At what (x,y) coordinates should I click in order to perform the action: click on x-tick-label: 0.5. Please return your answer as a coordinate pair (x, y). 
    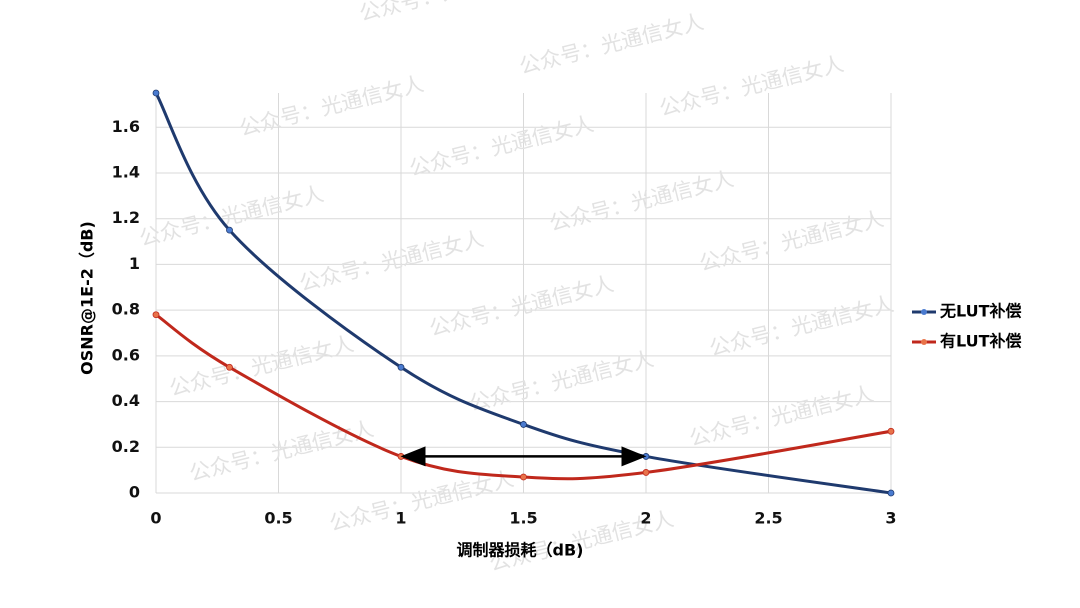
    Looking at the image, I should click on (278, 518).